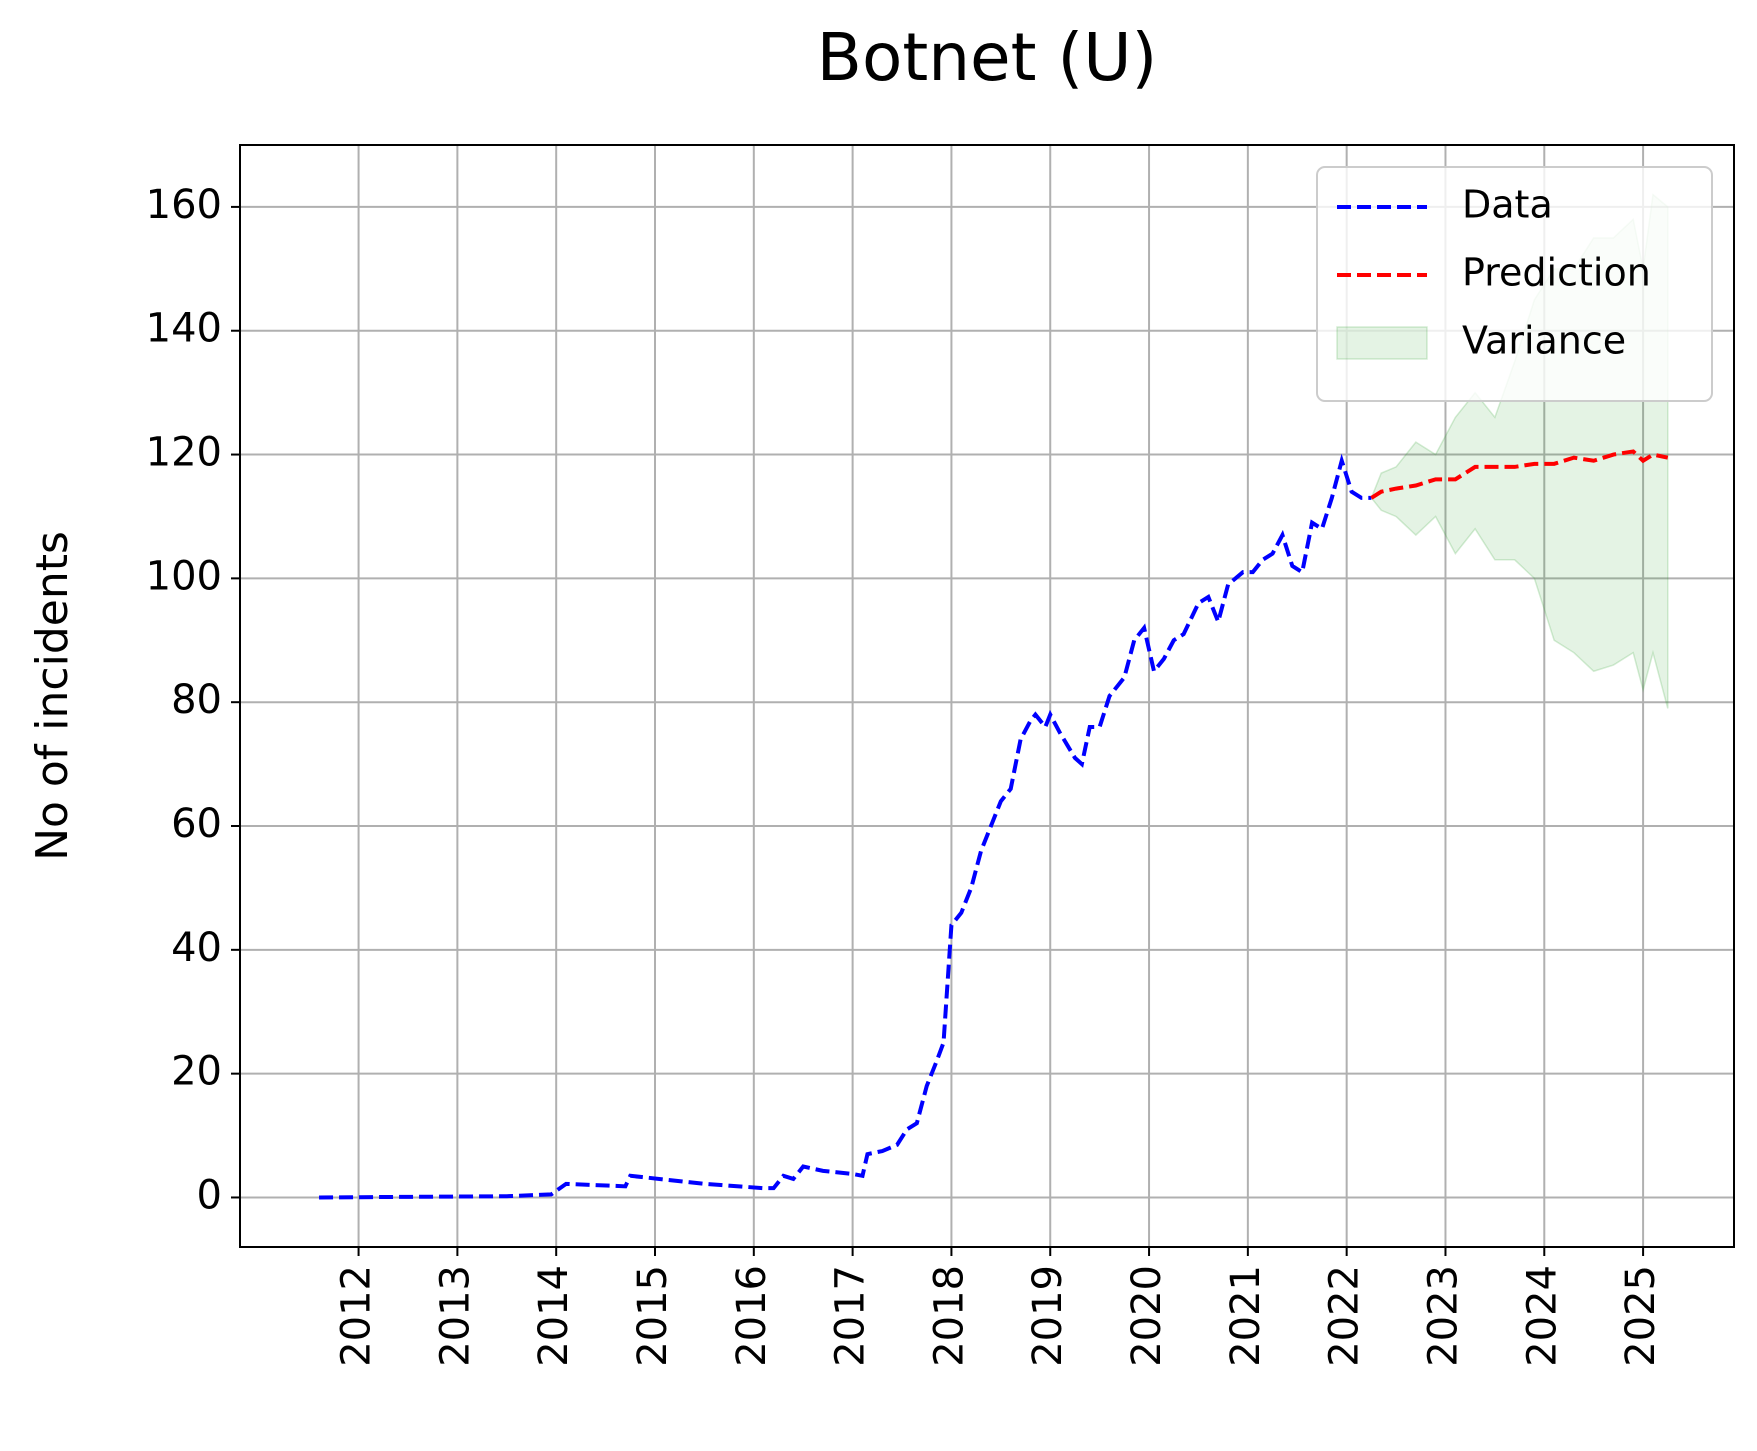  Describe the element at coordinates (1048, 1316) in the screenshot. I see `x-tick-label: 2019` at that location.